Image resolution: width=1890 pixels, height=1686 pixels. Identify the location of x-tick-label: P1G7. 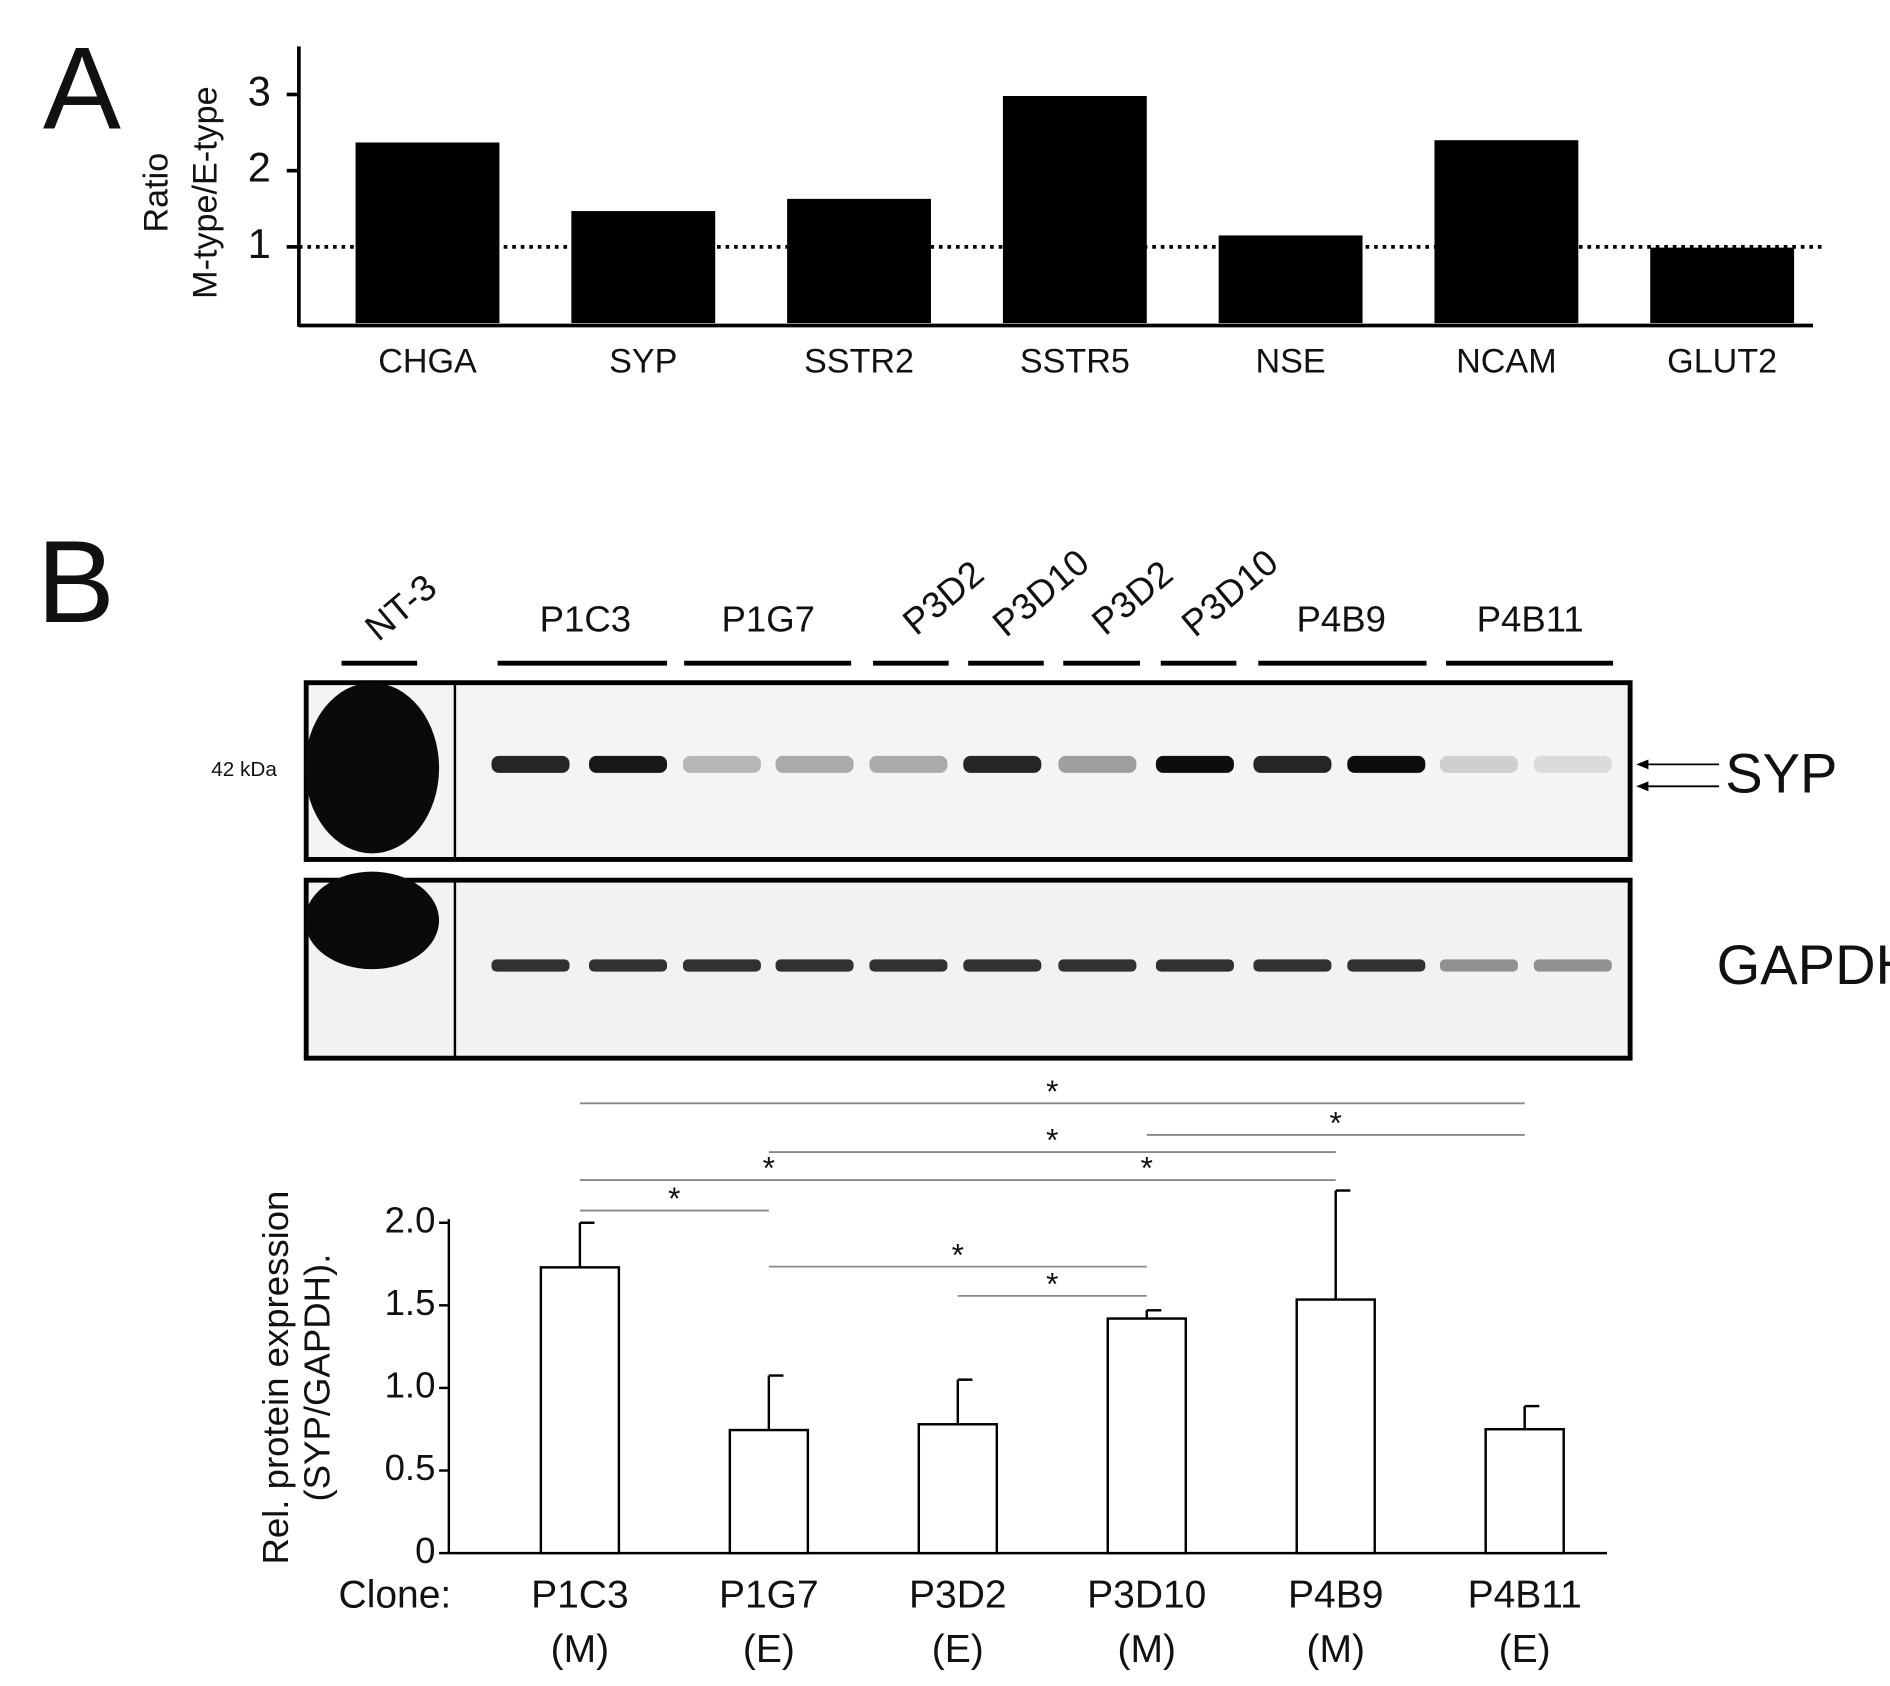
(769, 1594).